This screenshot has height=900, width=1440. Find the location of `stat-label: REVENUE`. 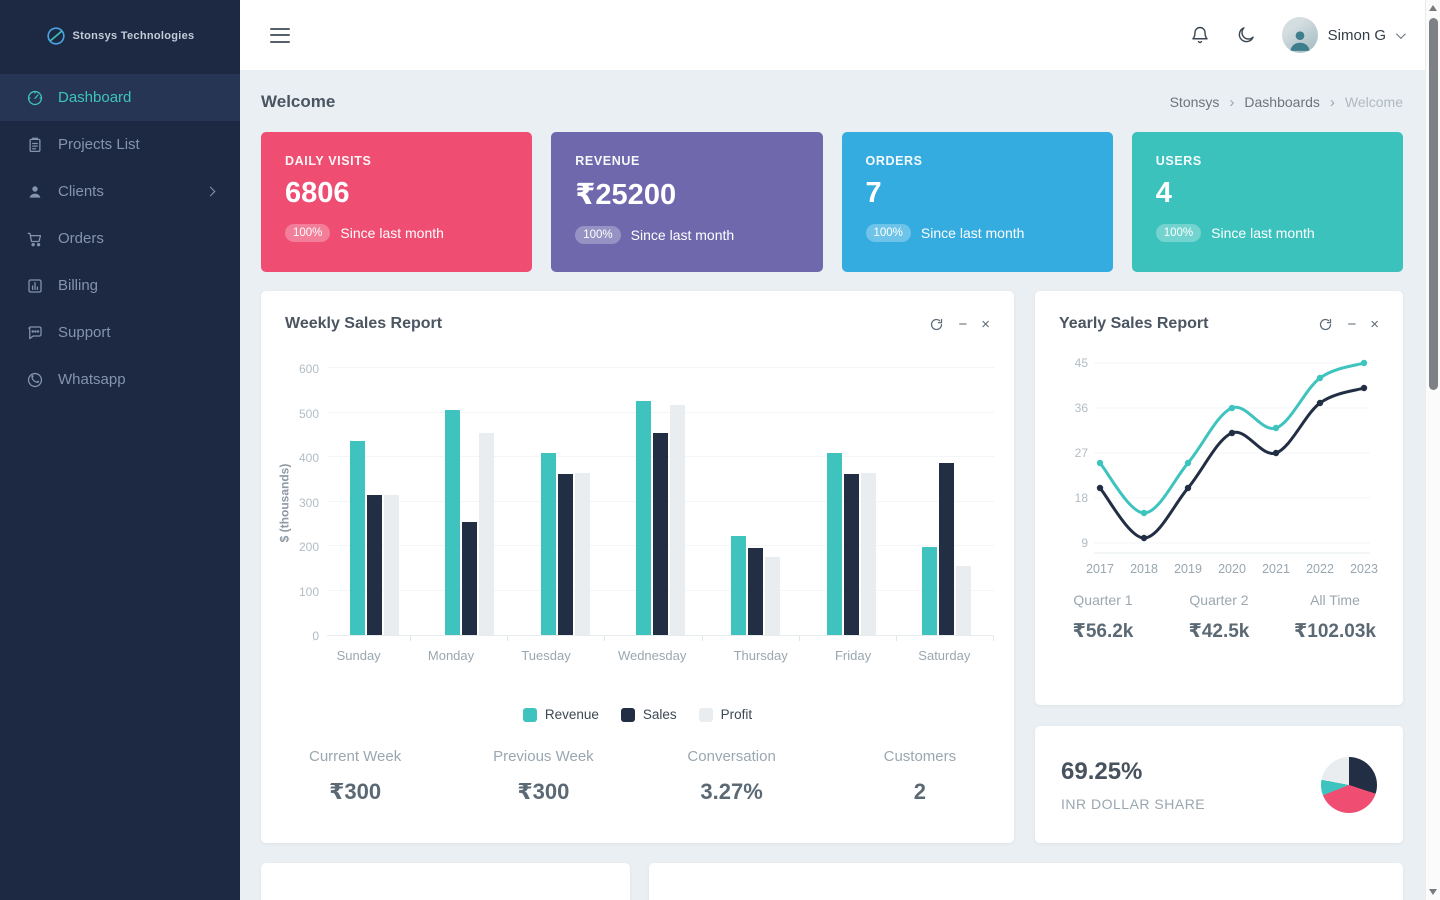

stat-label: REVENUE is located at coordinates (607, 161).